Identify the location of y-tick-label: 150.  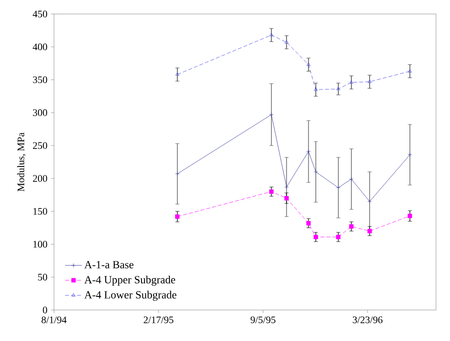
(40, 211).